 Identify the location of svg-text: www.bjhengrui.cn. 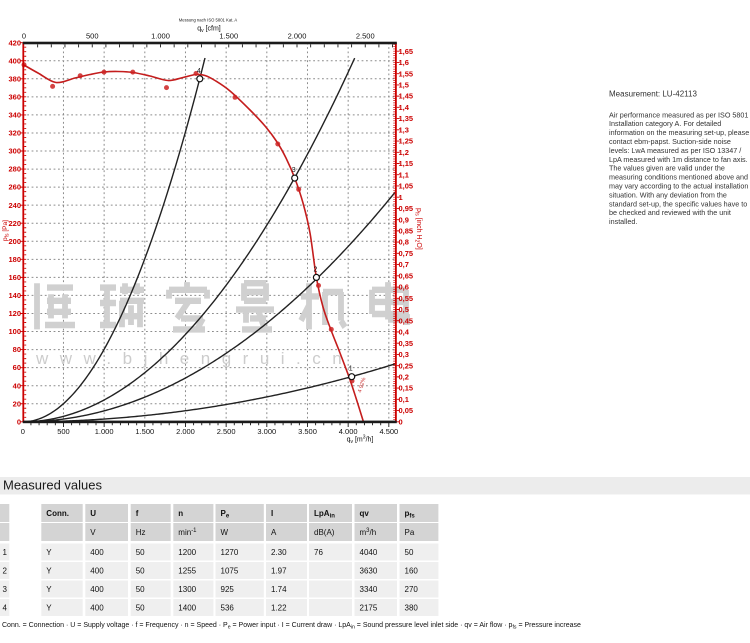
(194, 358).